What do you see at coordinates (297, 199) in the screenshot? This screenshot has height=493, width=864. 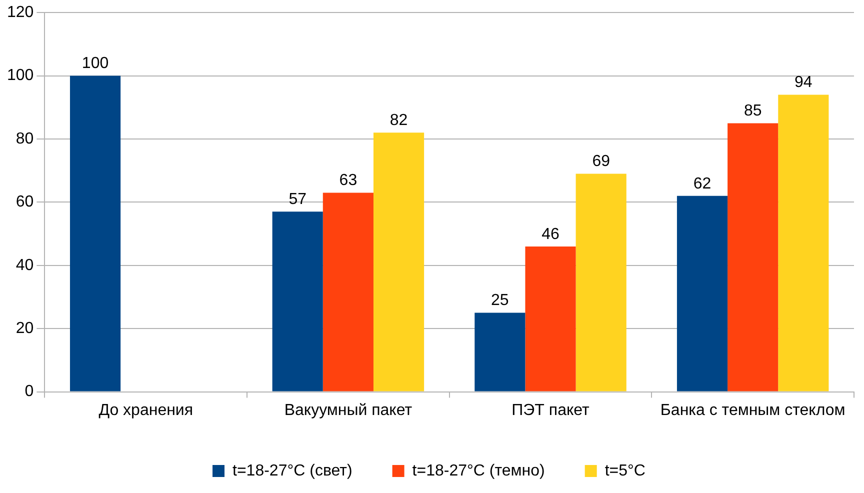 I see `data-label: 57` at bounding box center [297, 199].